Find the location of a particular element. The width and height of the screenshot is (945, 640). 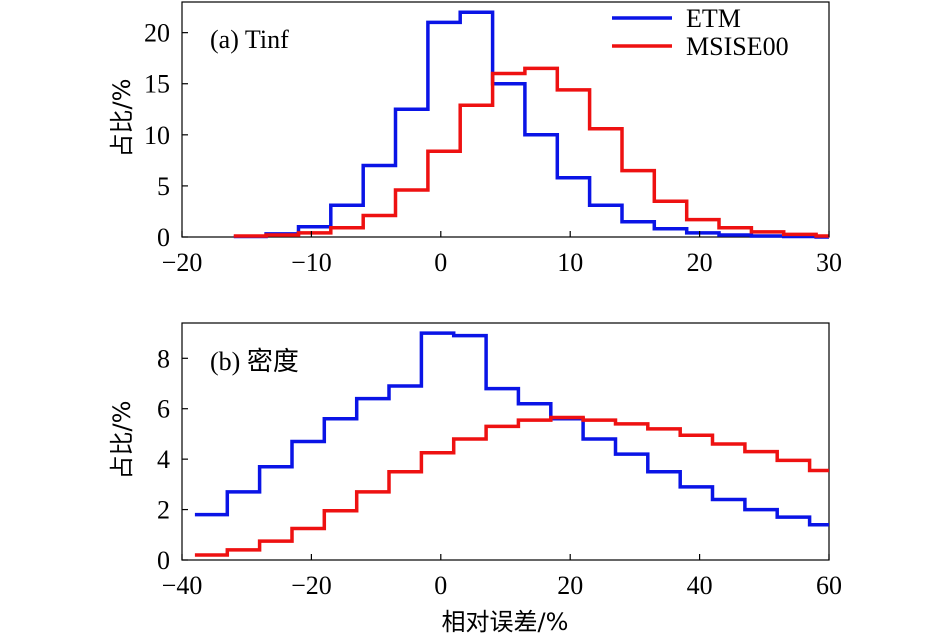

panel-a-xtick-label: −20 is located at coordinates (182, 262).